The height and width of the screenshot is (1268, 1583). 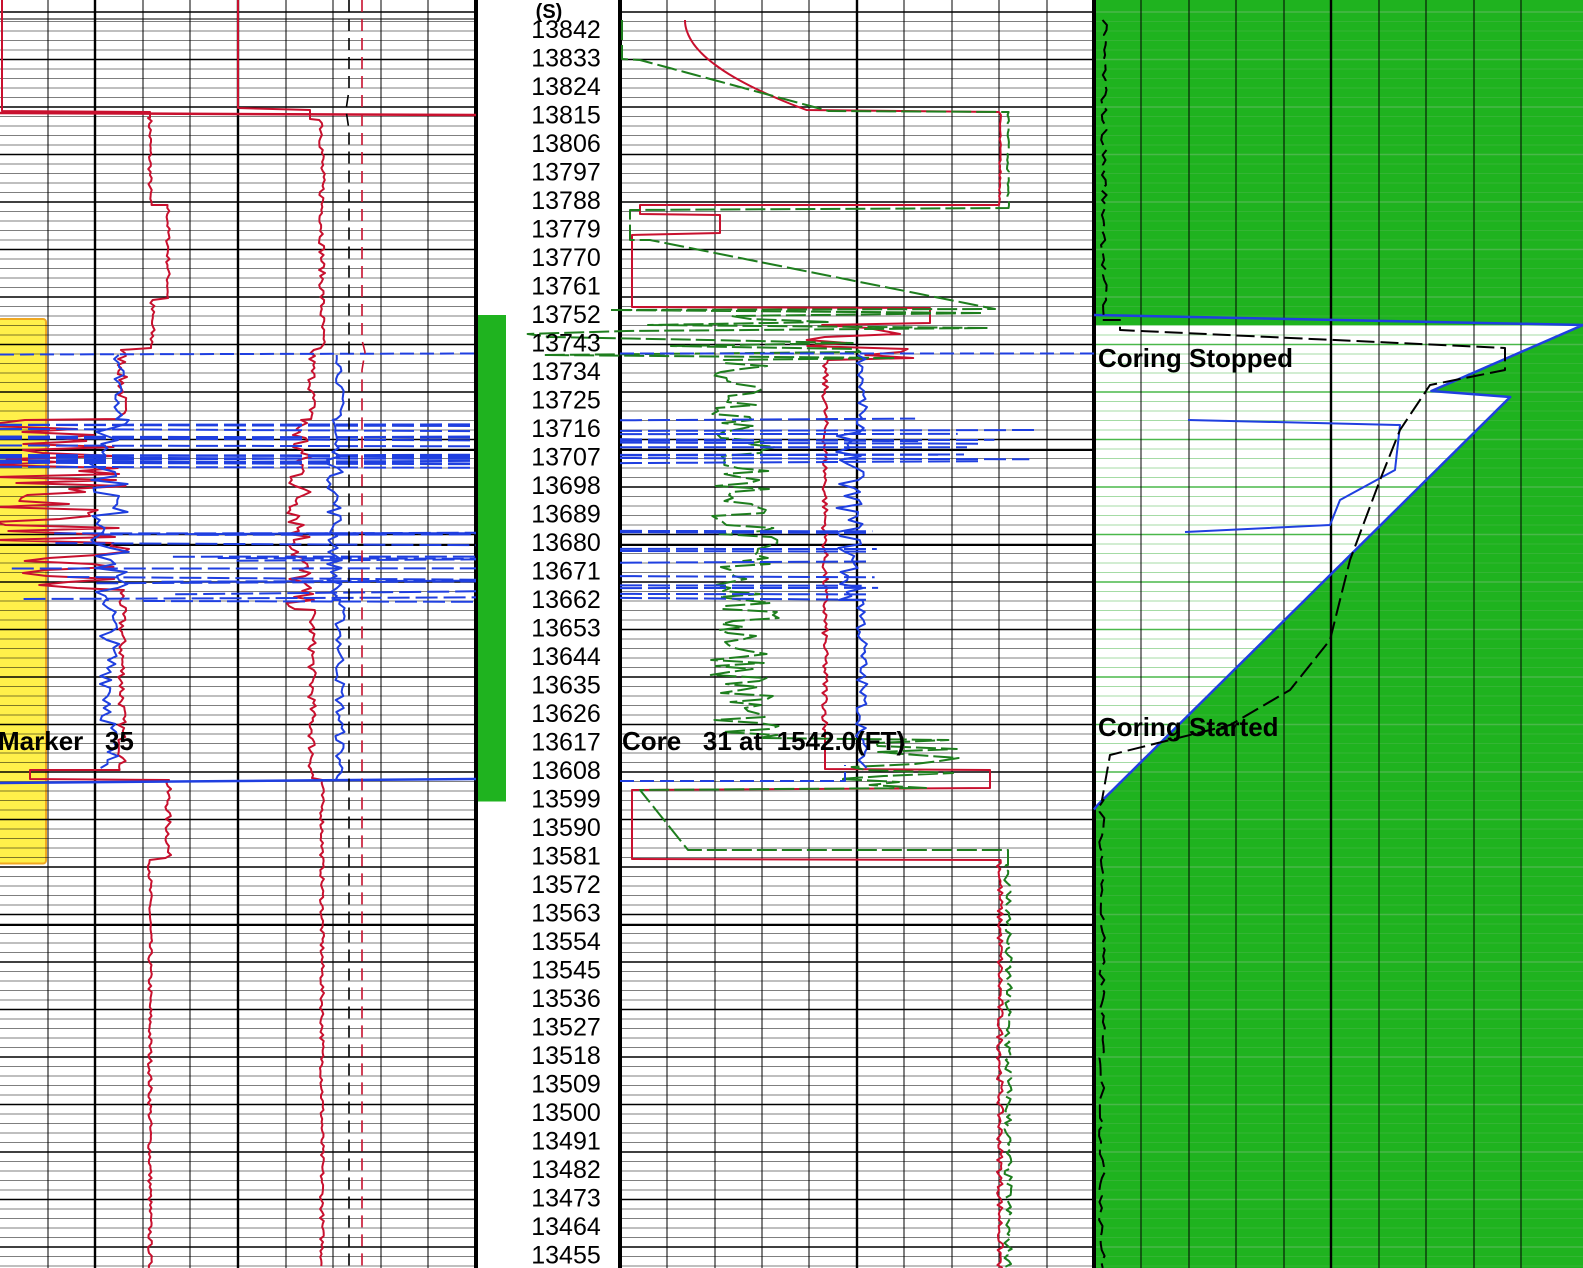 What do you see at coordinates (566, 1227) in the screenshot?
I see `depth-tick-label: 13464` at bounding box center [566, 1227].